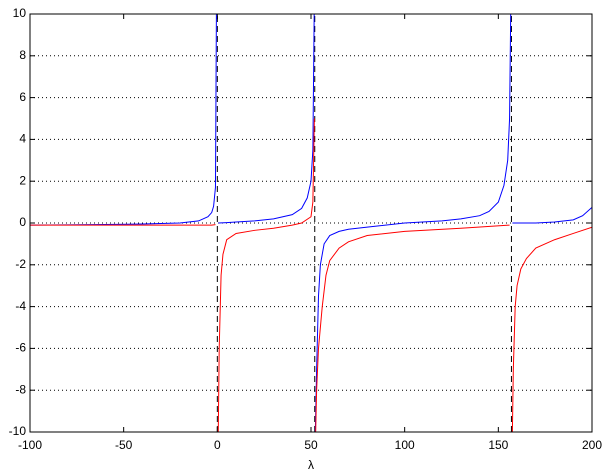 This screenshot has height=476, width=609. I want to click on y-tick-label: 0, so click(22, 222).